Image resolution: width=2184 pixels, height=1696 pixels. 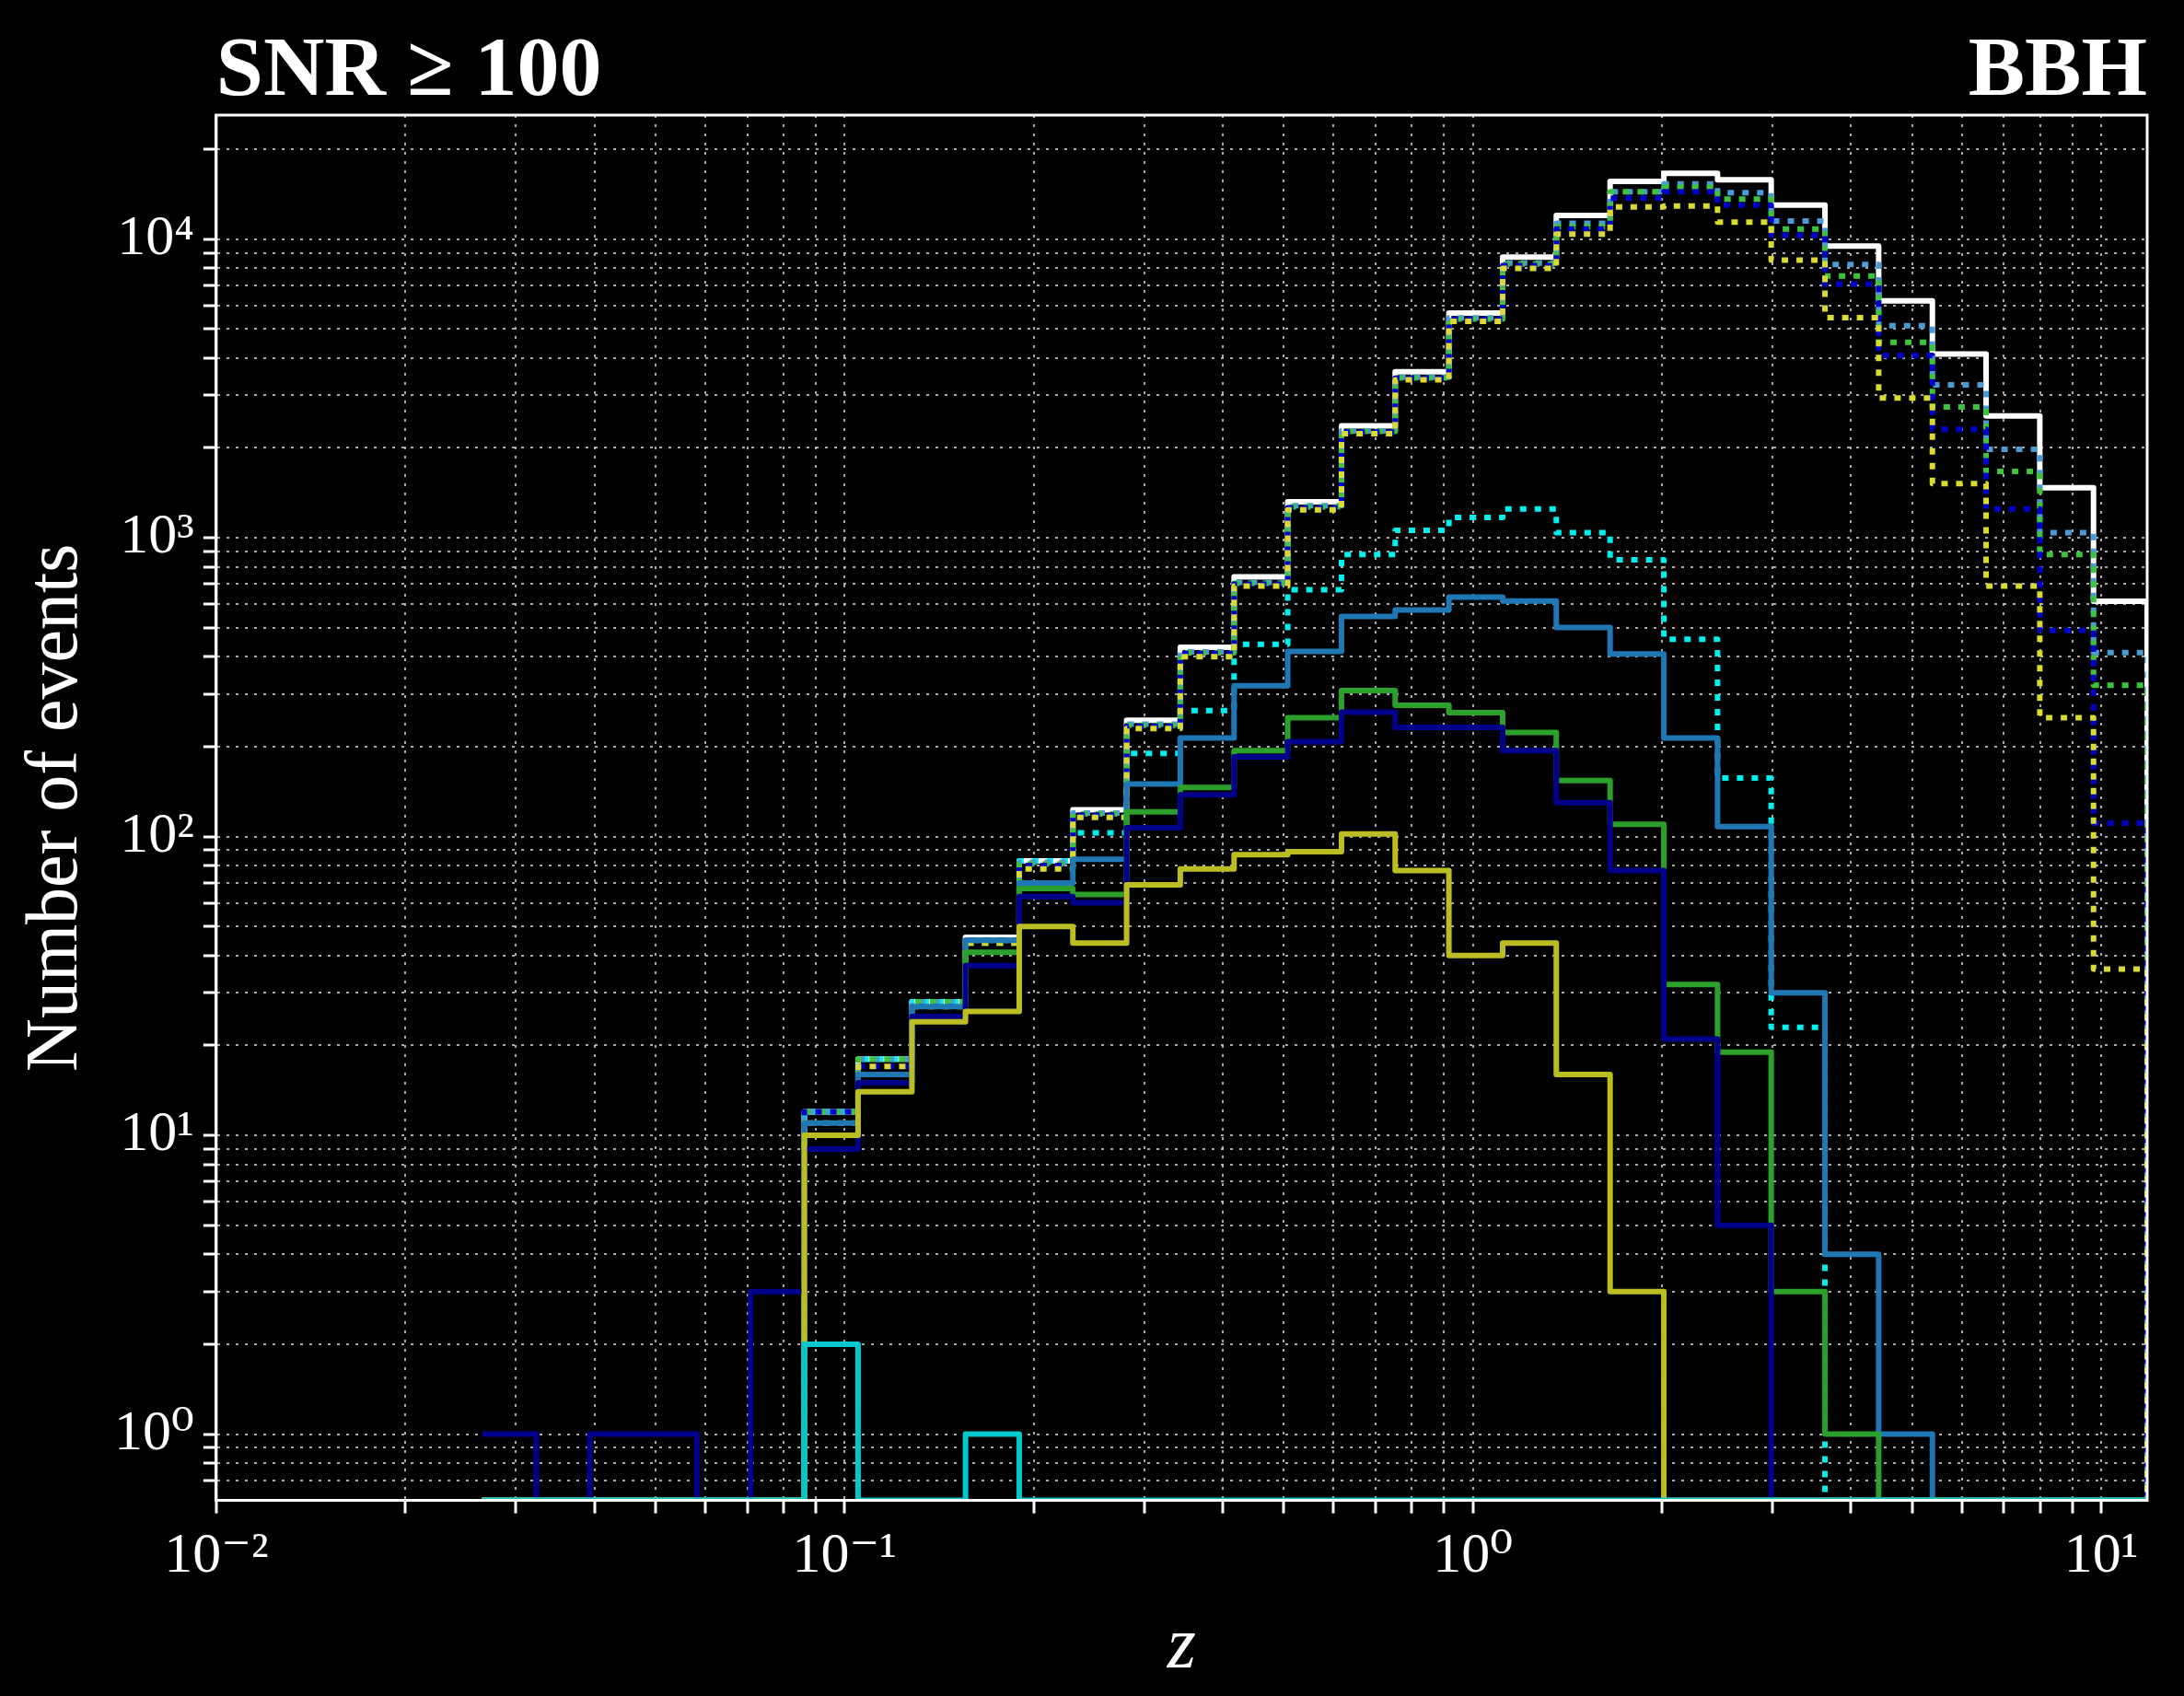 I want to click on x-axis-title: z, so click(x=1181, y=1643).